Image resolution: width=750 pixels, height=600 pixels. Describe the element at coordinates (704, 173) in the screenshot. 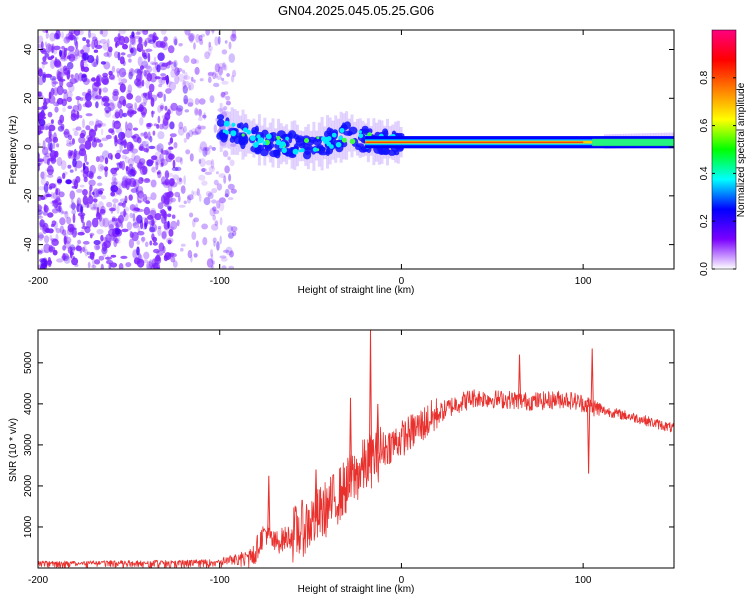

I see `colorbar-tick-label: 0.4` at that location.